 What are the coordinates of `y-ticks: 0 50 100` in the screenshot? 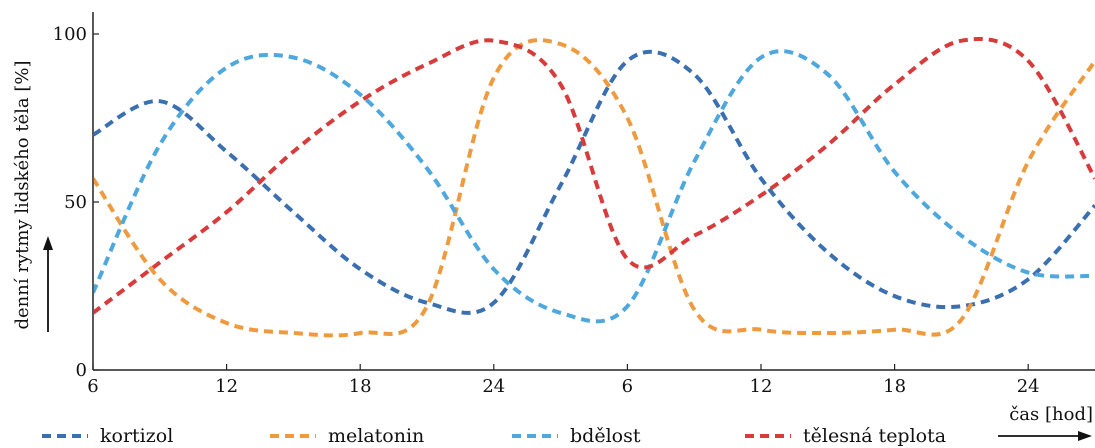 It's located at (76, 202).